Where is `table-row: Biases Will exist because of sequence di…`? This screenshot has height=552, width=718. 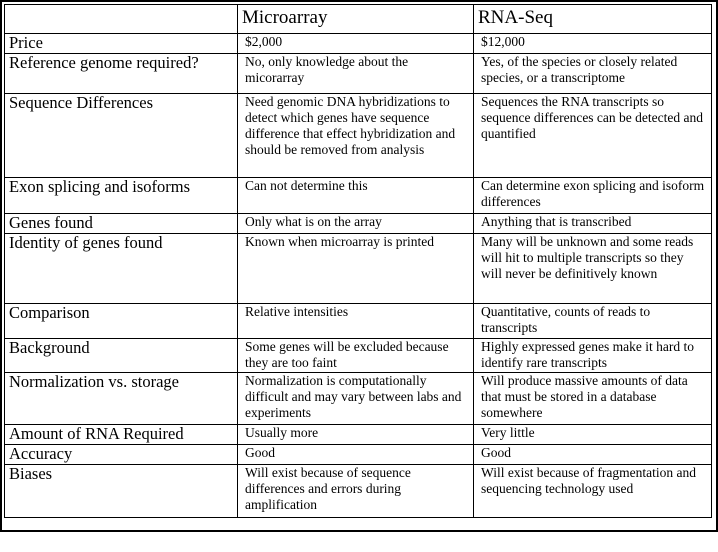 table-row: Biases Will exist because of sequence di… is located at coordinates (358, 491).